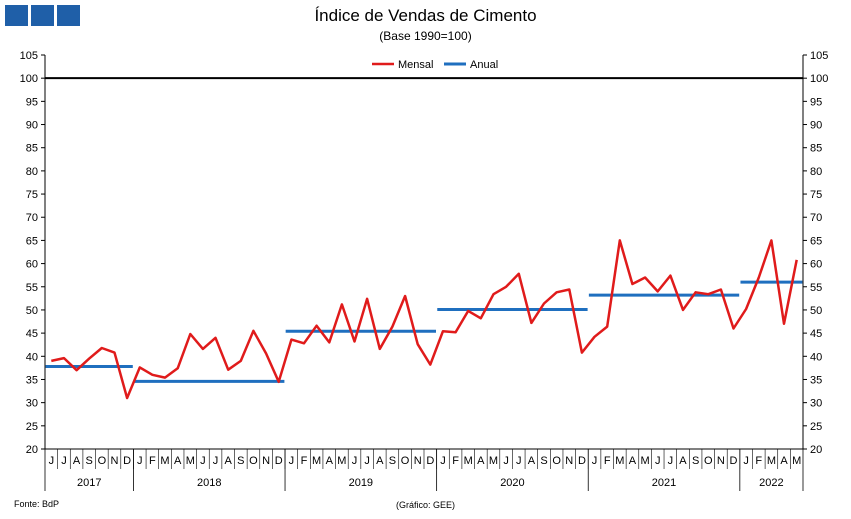 This screenshot has width=851, height=519. Describe the element at coordinates (32, 218) in the screenshot. I see `y-tick-label-left: 70` at that location.